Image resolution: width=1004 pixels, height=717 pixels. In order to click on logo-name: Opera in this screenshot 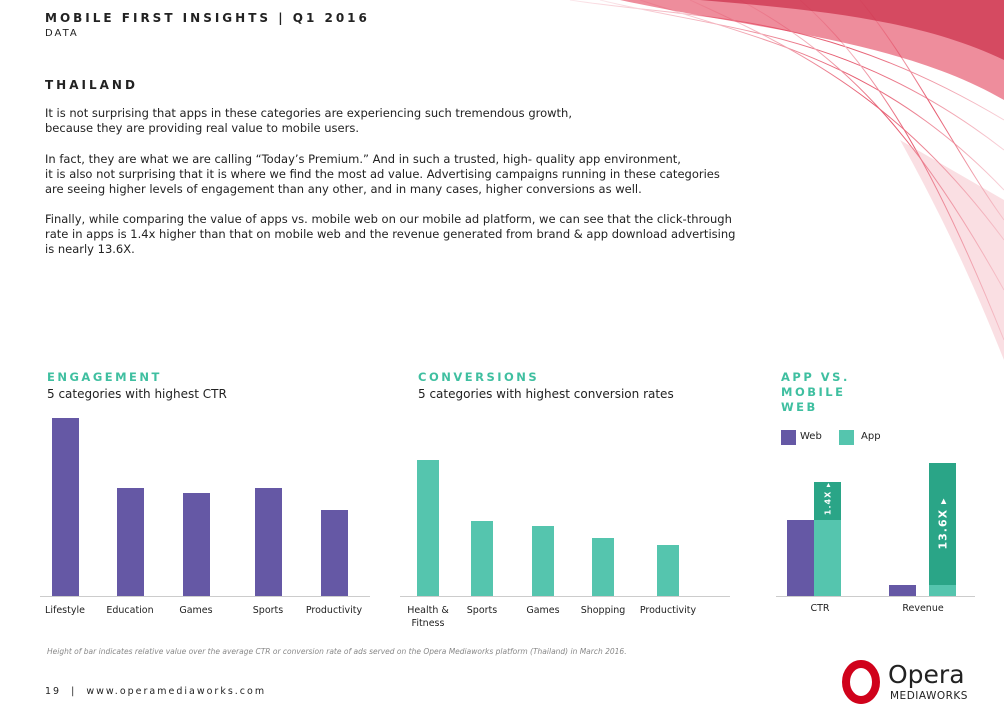, I will do `click(926, 674)`.